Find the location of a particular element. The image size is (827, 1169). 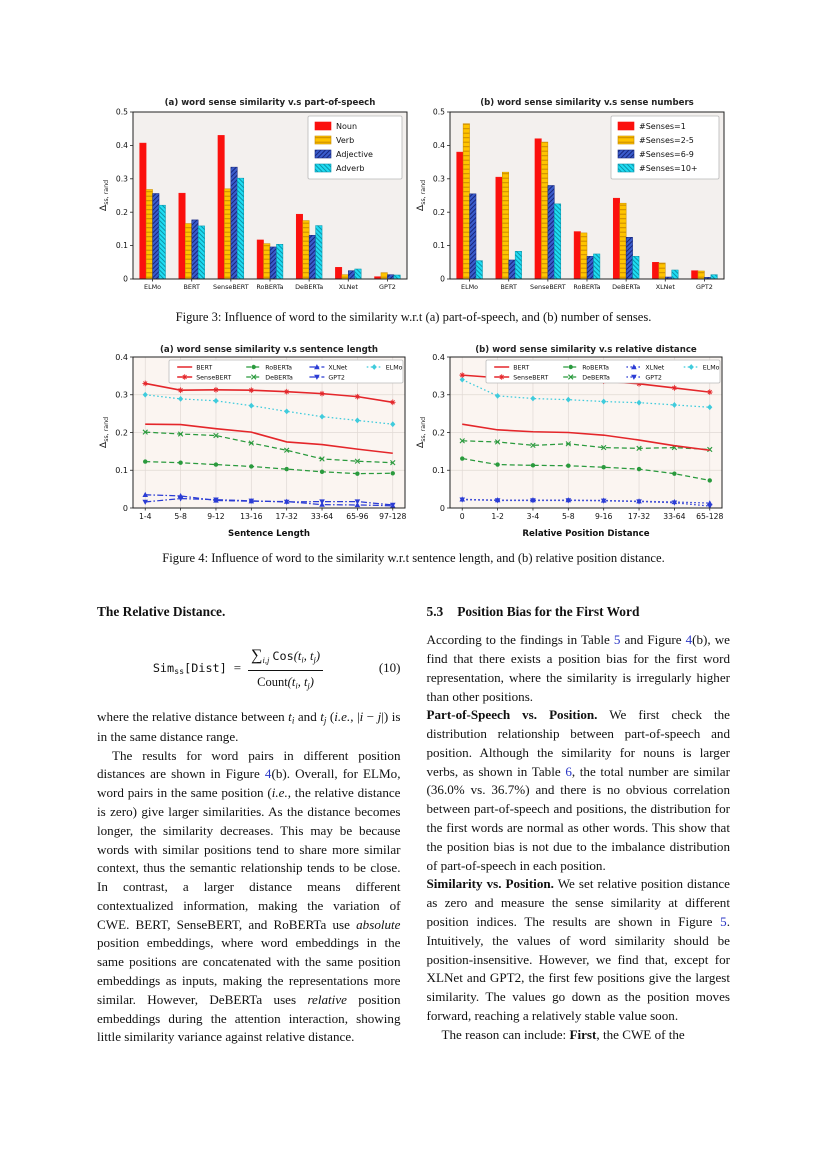

svg-text: 33-64 is located at coordinates (674, 516).